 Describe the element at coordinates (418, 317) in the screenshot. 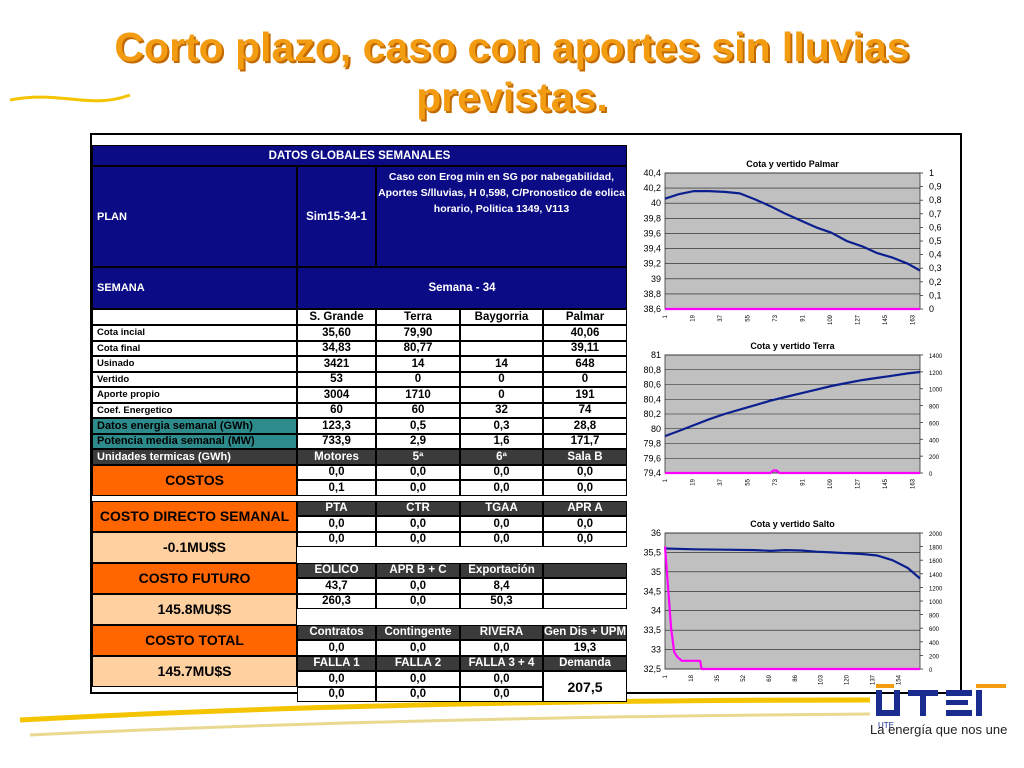

I see `column-header: Terra` at that location.